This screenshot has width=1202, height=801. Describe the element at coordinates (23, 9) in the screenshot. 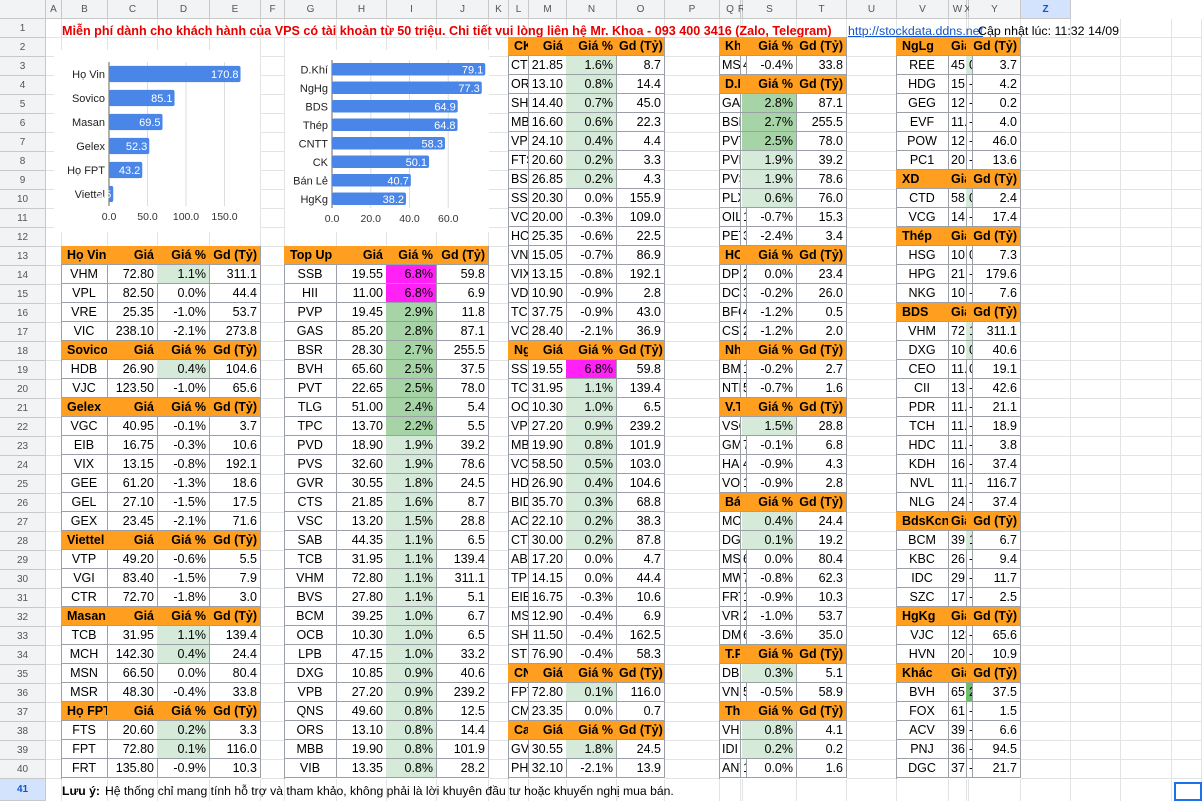

I see `select-all-corner` at that location.